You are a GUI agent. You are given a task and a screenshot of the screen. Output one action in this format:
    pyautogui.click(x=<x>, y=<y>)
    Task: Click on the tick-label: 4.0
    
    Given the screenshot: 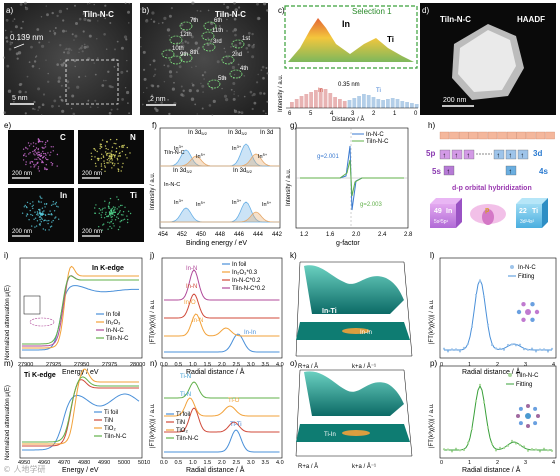 What is the action you would take?
    pyautogui.click(x=280, y=463)
    